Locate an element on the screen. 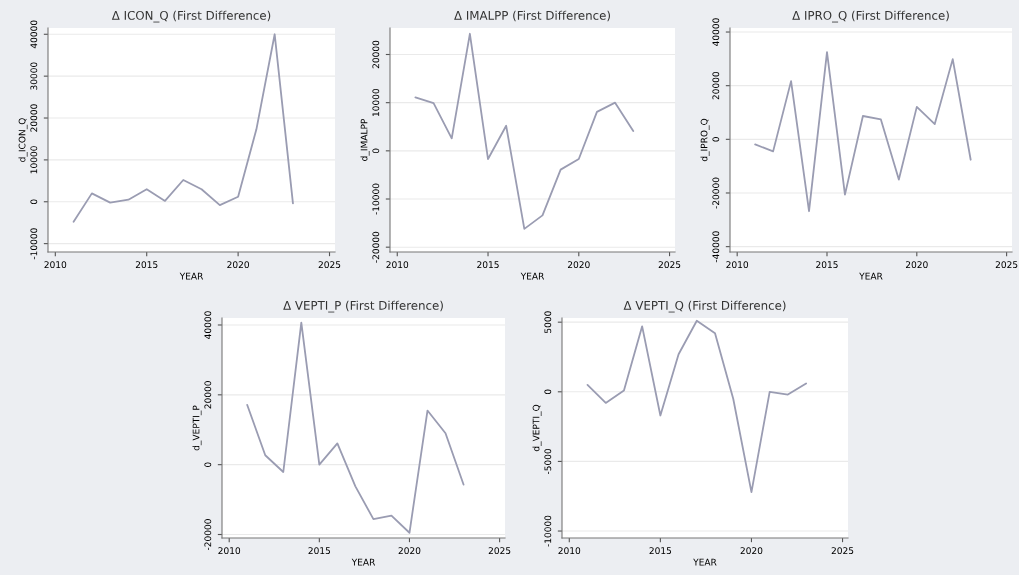  chart-title: Δ VEPTI_Q (First Difference) is located at coordinates (704, 306).